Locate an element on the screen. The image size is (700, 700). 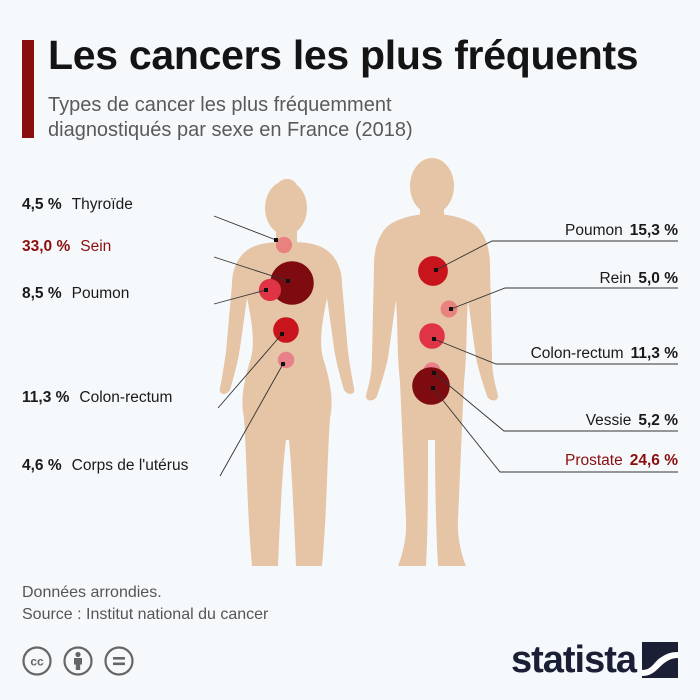
value-text-hommes-prostate: 24,6 % is located at coordinates (654, 460).